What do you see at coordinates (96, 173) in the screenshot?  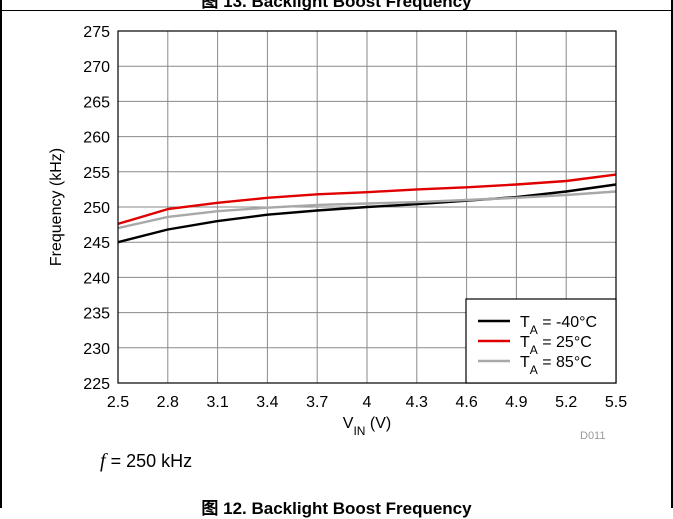 I see `y-tick-label: 255` at bounding box center [96, 173].